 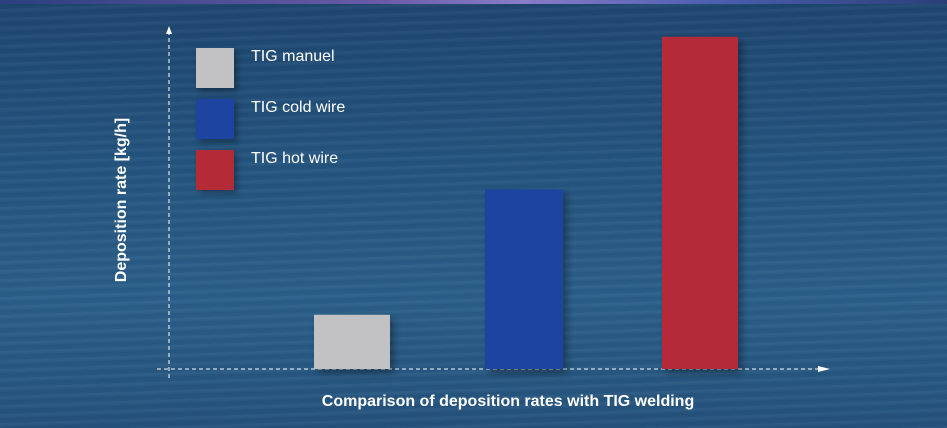 I want to click on y-axis-arrow, so click(x=169, y=30).